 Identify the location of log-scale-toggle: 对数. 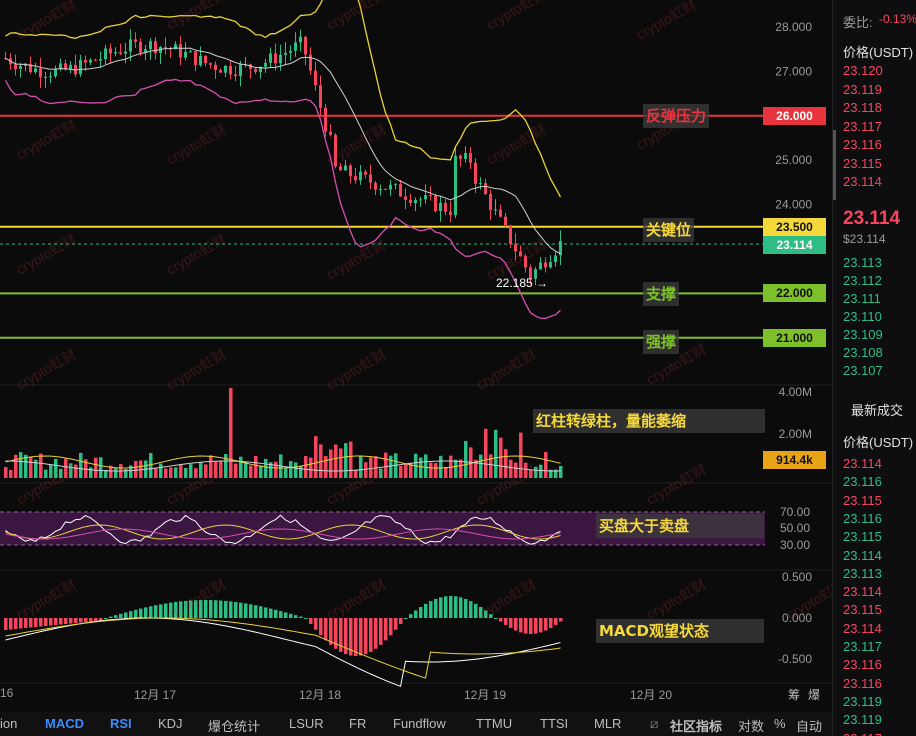
(751, 726).